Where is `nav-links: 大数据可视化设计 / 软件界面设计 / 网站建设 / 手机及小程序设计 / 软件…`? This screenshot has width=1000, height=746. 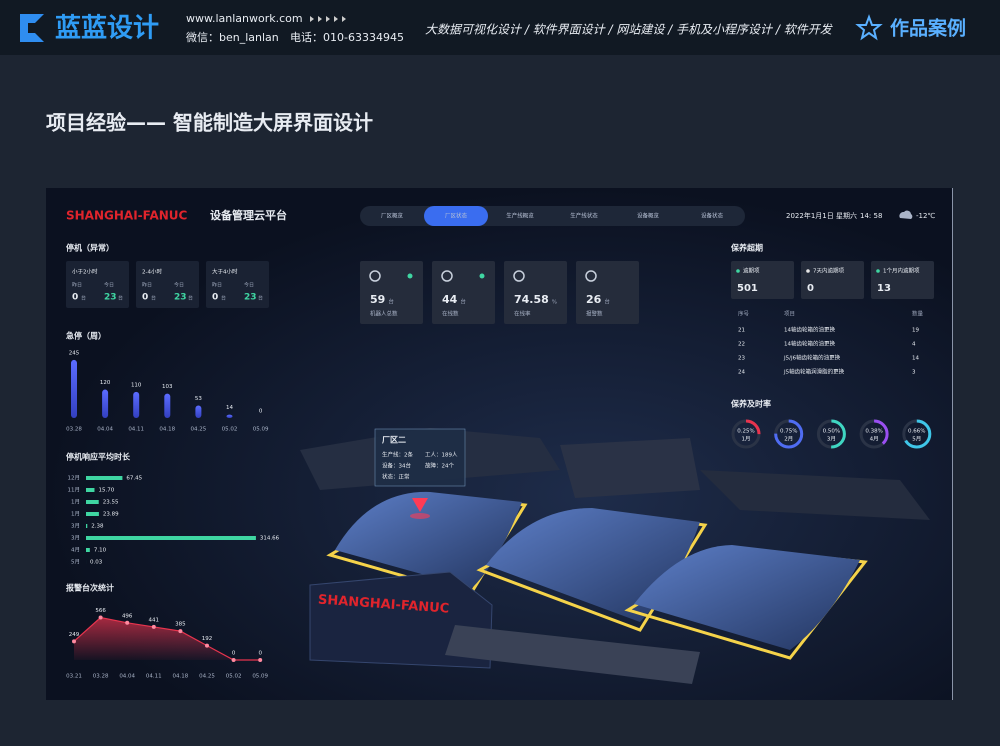
nav-links: 大数据可视化设计 / 软件界面设计 / 网站建设 / 手机及小程序设计 / 软件… is located at coordinates (629, 30).